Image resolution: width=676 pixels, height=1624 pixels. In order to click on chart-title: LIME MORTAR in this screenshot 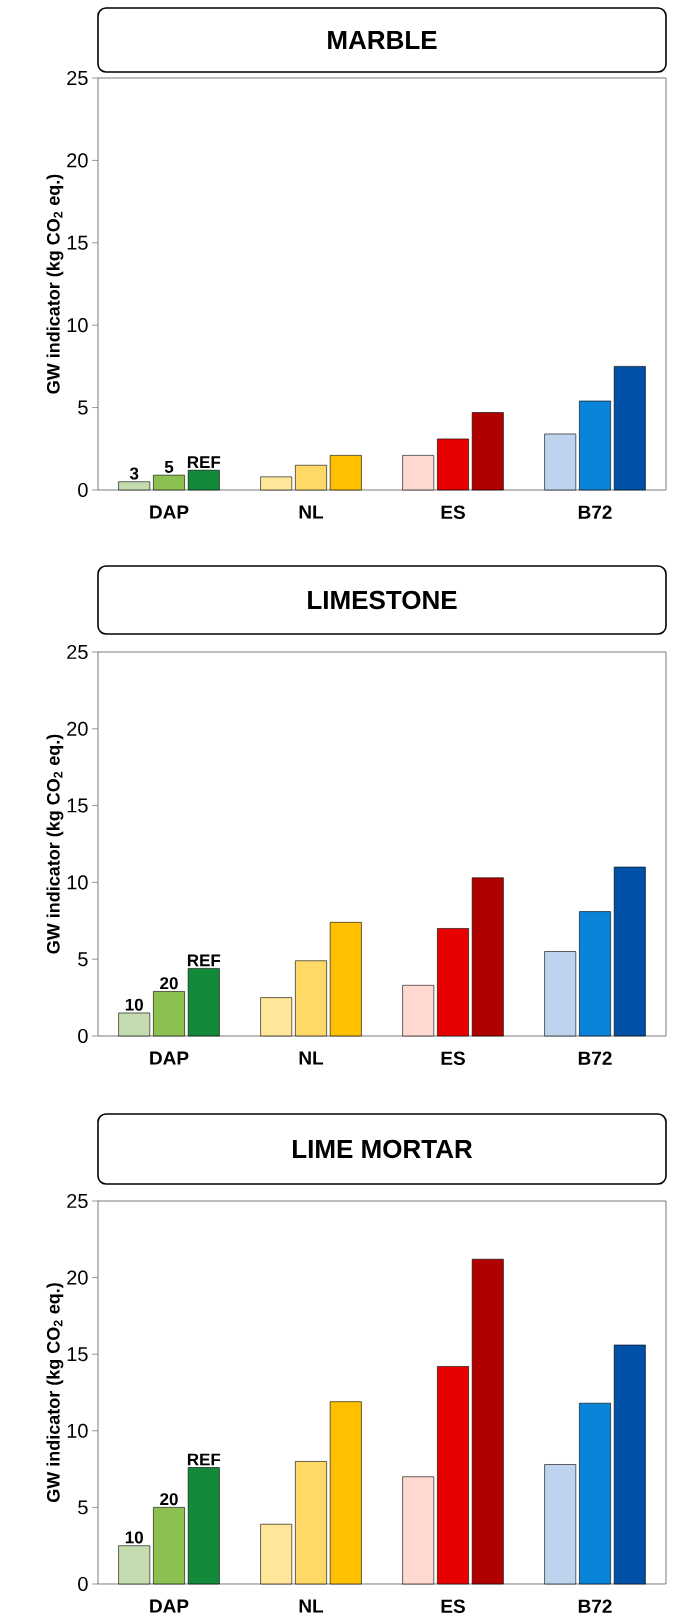, I will do `click(382, 1149)`.